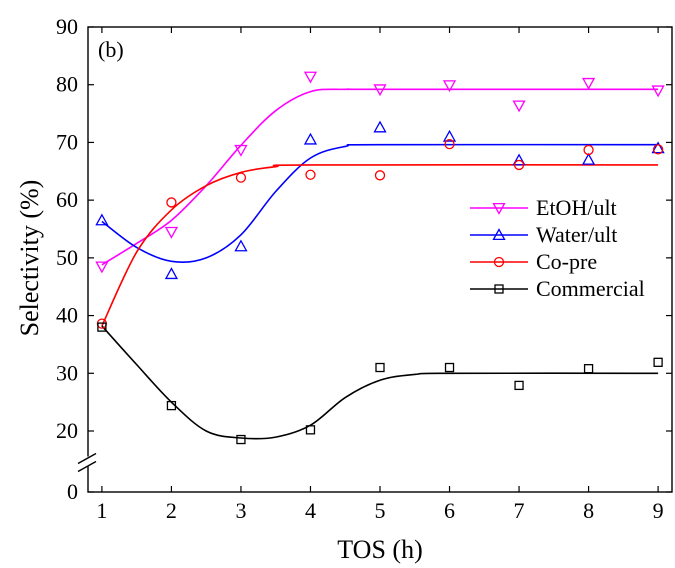  Describe the element at coordinates (171, 510) in the screenshot. I see `x-tick-label: 2` at that location.